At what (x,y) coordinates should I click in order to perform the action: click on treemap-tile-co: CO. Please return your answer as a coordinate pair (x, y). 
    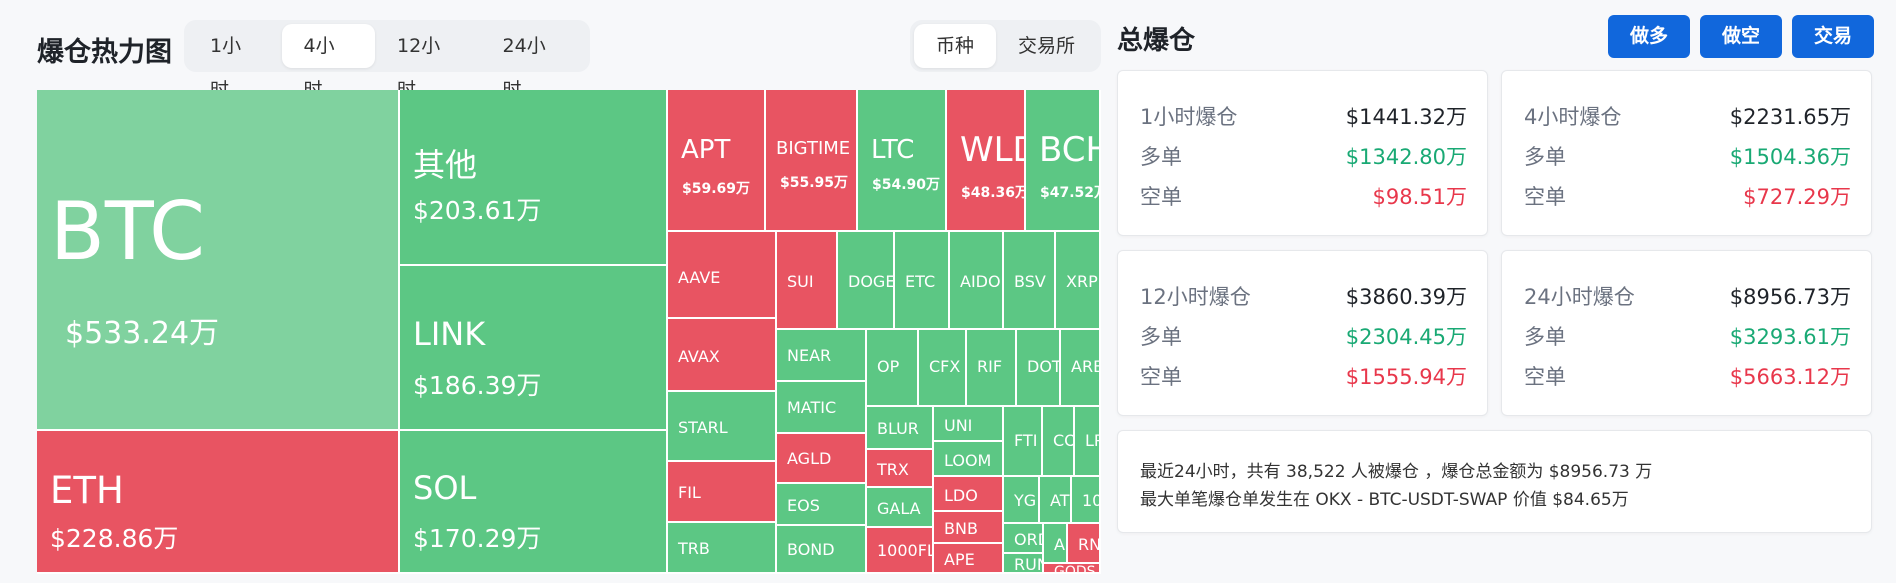
    Looking at the image, I should click on (1059, 442).